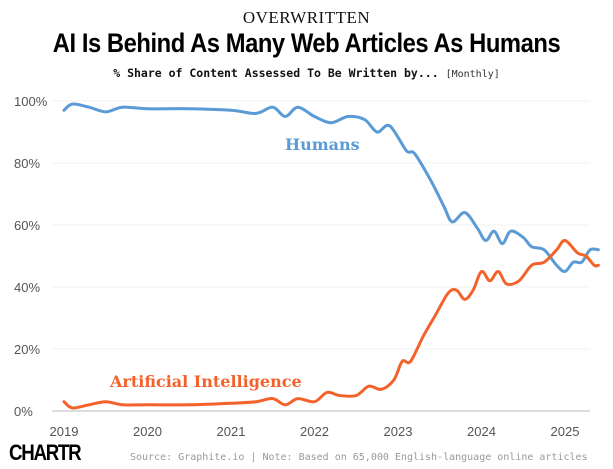 Image resolution: width=613 pixels, height=469 pixels. I want to click on chart-kicker: OVERWRITTEN, so click(306, 17).